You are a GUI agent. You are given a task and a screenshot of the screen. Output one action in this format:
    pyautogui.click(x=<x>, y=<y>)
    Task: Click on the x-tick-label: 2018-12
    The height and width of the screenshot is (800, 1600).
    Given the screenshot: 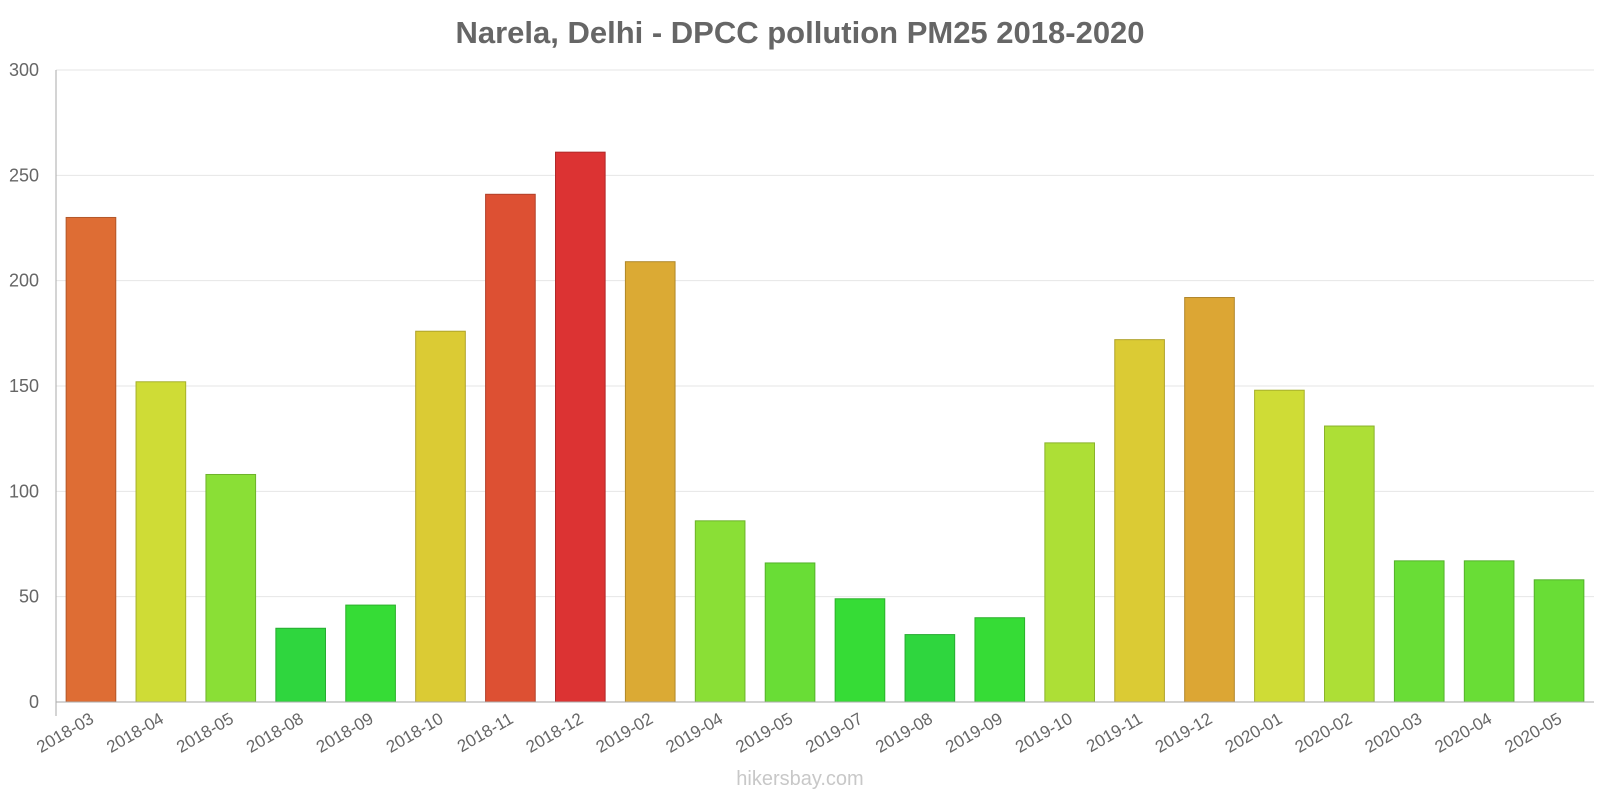 What is the action you would take?
    pyautogui.click(x=555, y=733)
    